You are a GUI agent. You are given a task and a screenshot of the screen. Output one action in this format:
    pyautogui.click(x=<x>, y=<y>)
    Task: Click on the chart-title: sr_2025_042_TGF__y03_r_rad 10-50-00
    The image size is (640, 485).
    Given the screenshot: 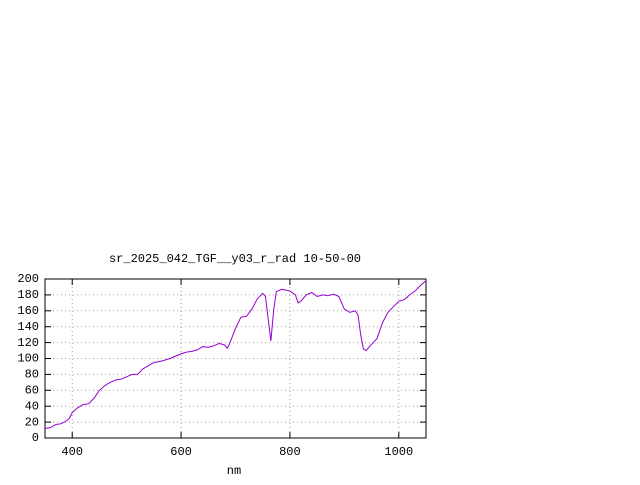 What is the action you would take?
    pyautogui.click(x=235, y=259)
    